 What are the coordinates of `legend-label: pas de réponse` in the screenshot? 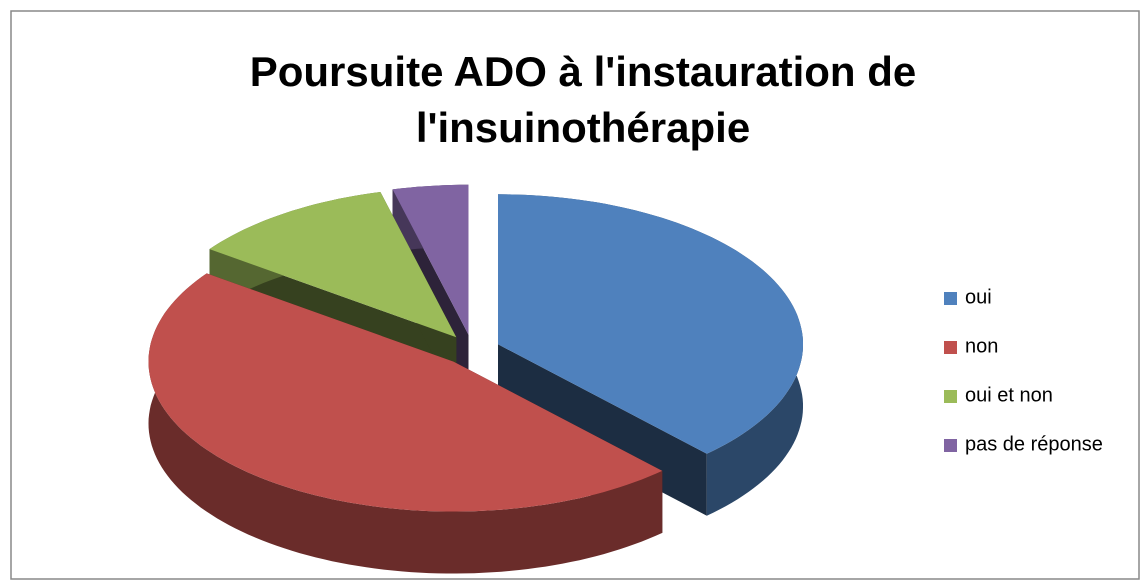 It's located at (1034, 444).